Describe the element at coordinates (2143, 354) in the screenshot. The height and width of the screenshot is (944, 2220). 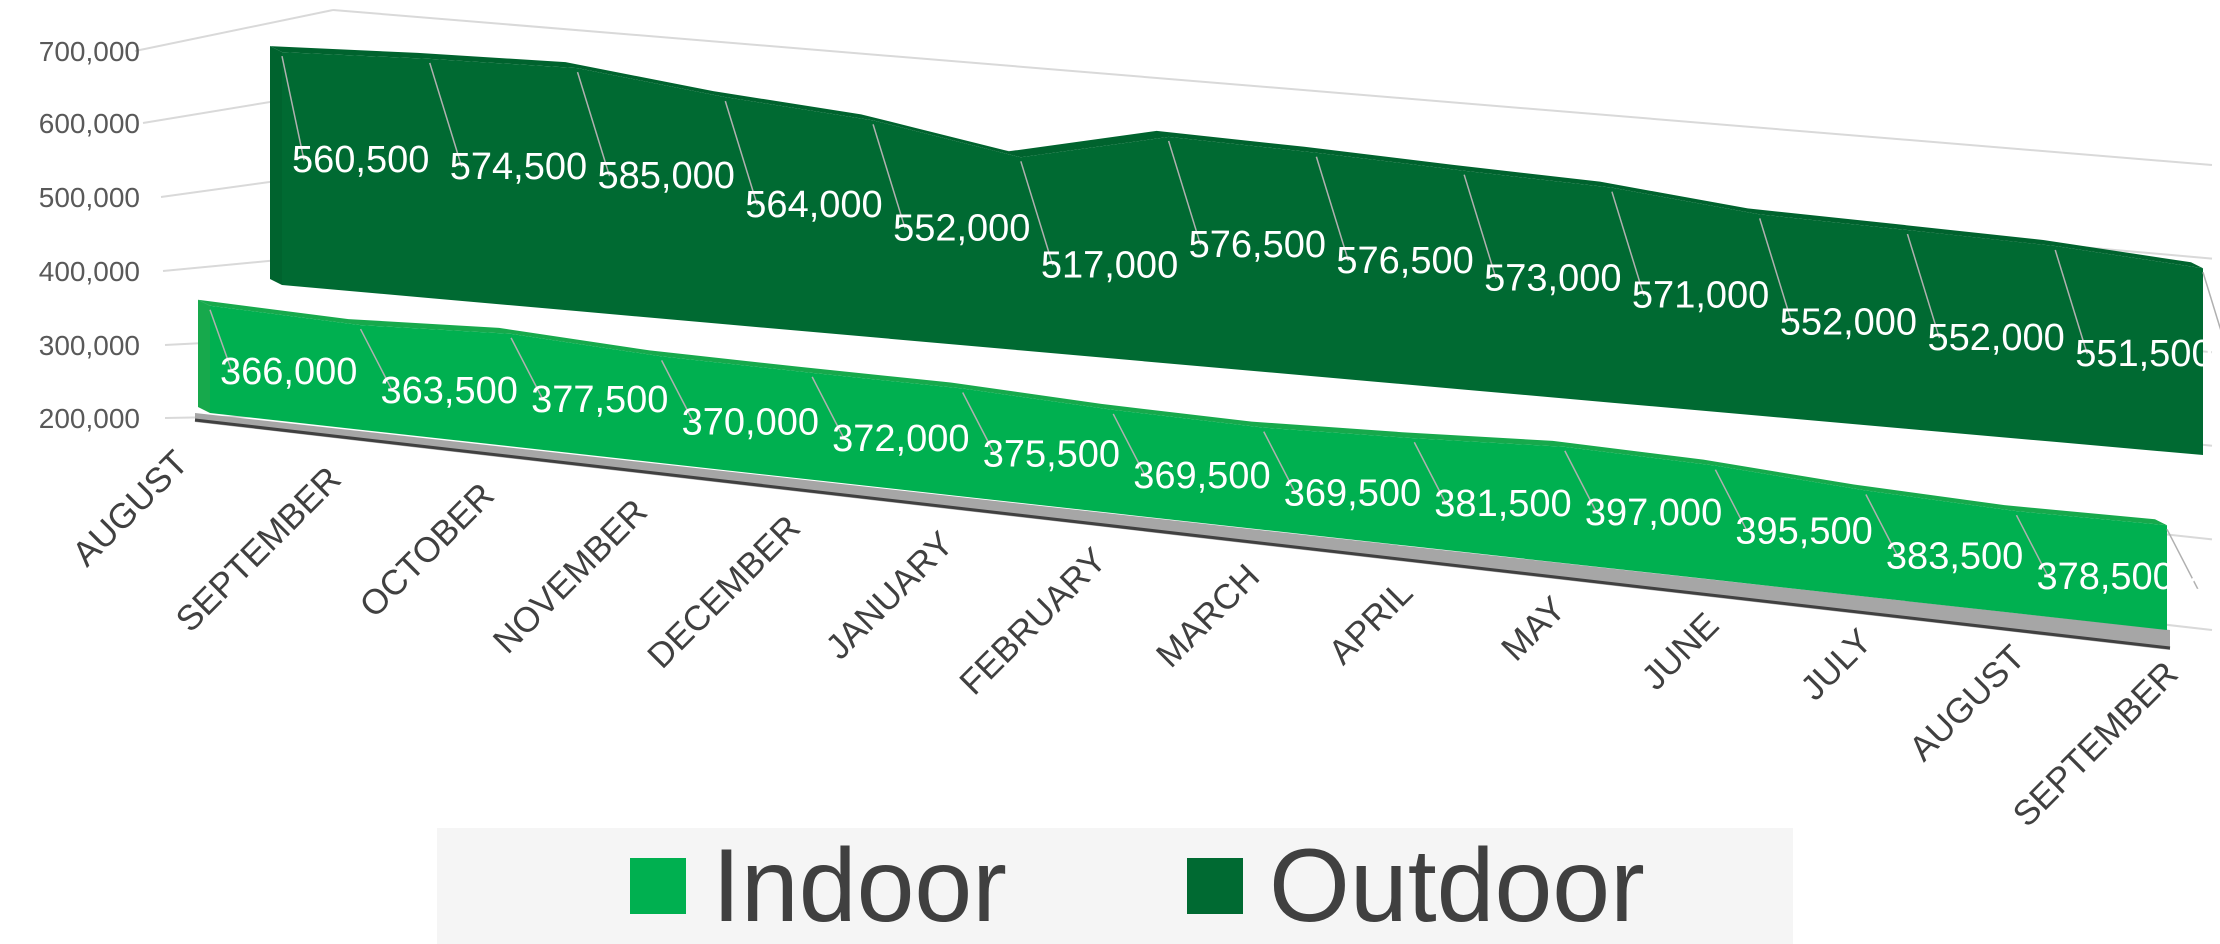
I see `outdoor-data-label: 551,500` at that location.